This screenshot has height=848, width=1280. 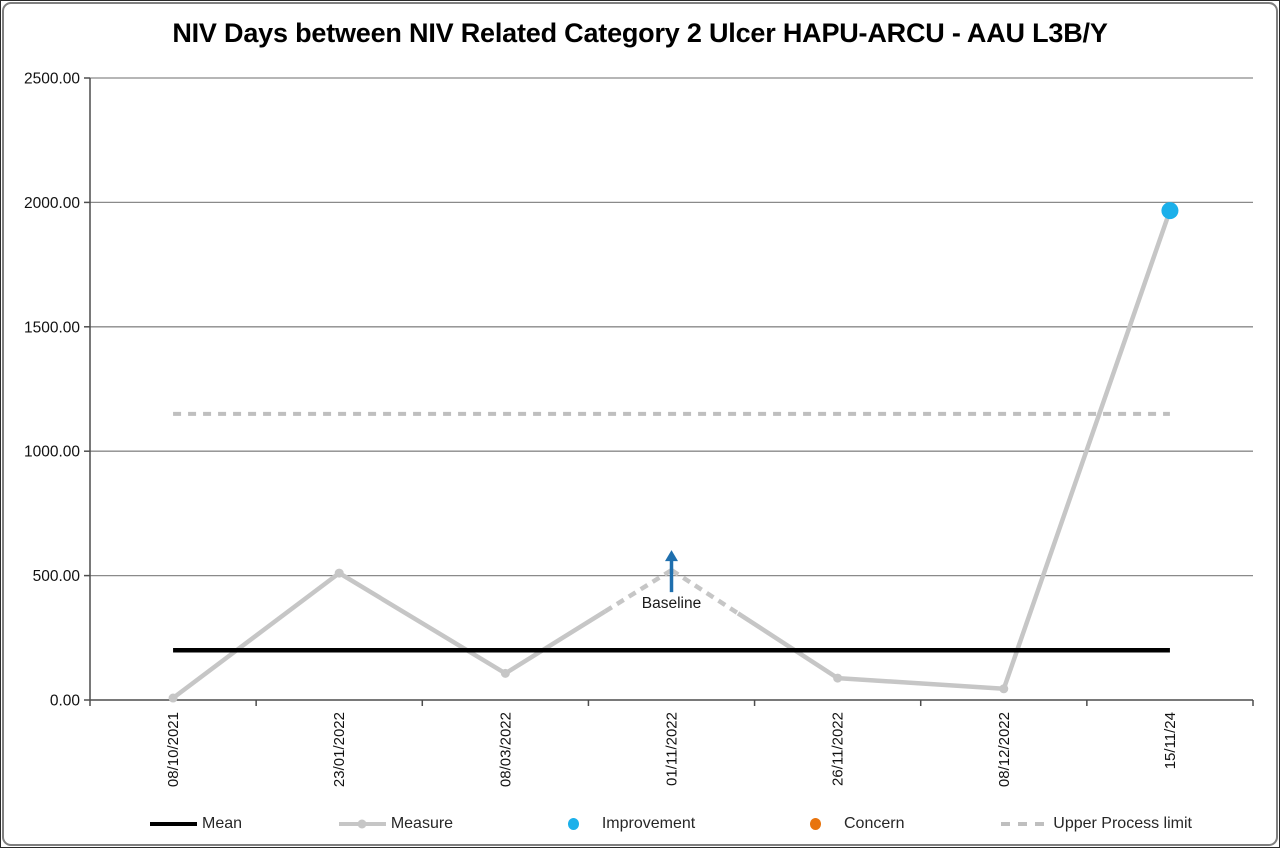 I want to click on legend-item-mean: Mean, so click(x=196, y=824).